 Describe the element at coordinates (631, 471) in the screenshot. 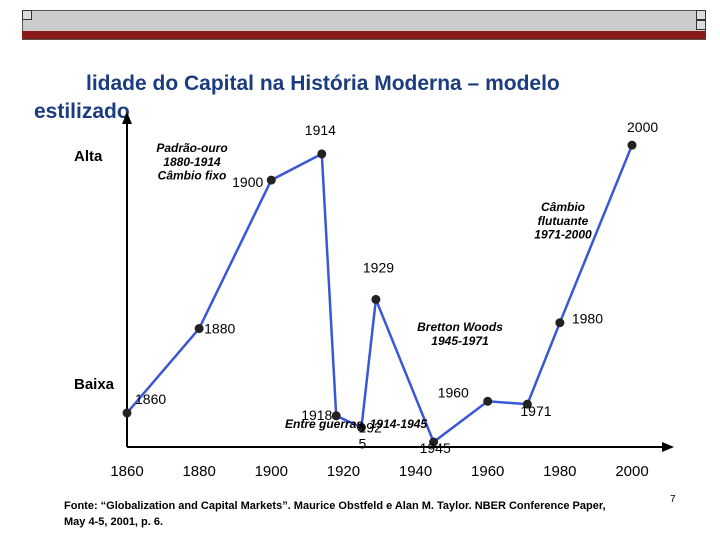

I see `x-tick-label: 2000` at that location.